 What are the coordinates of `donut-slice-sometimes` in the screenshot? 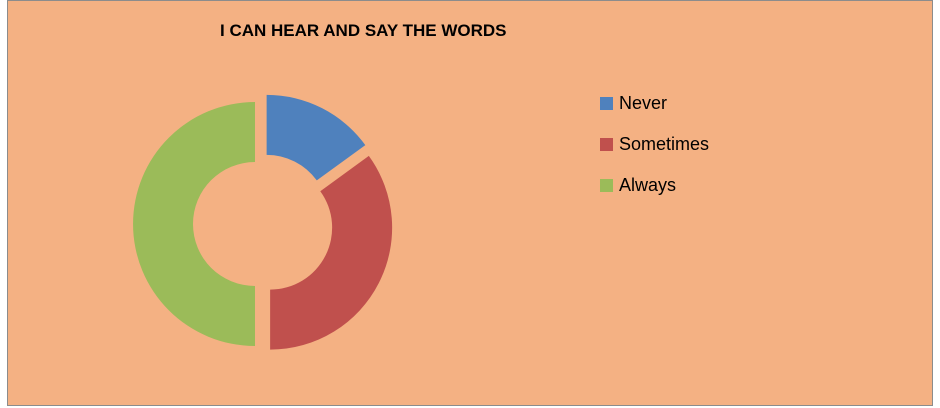 It's located at (331, 252).